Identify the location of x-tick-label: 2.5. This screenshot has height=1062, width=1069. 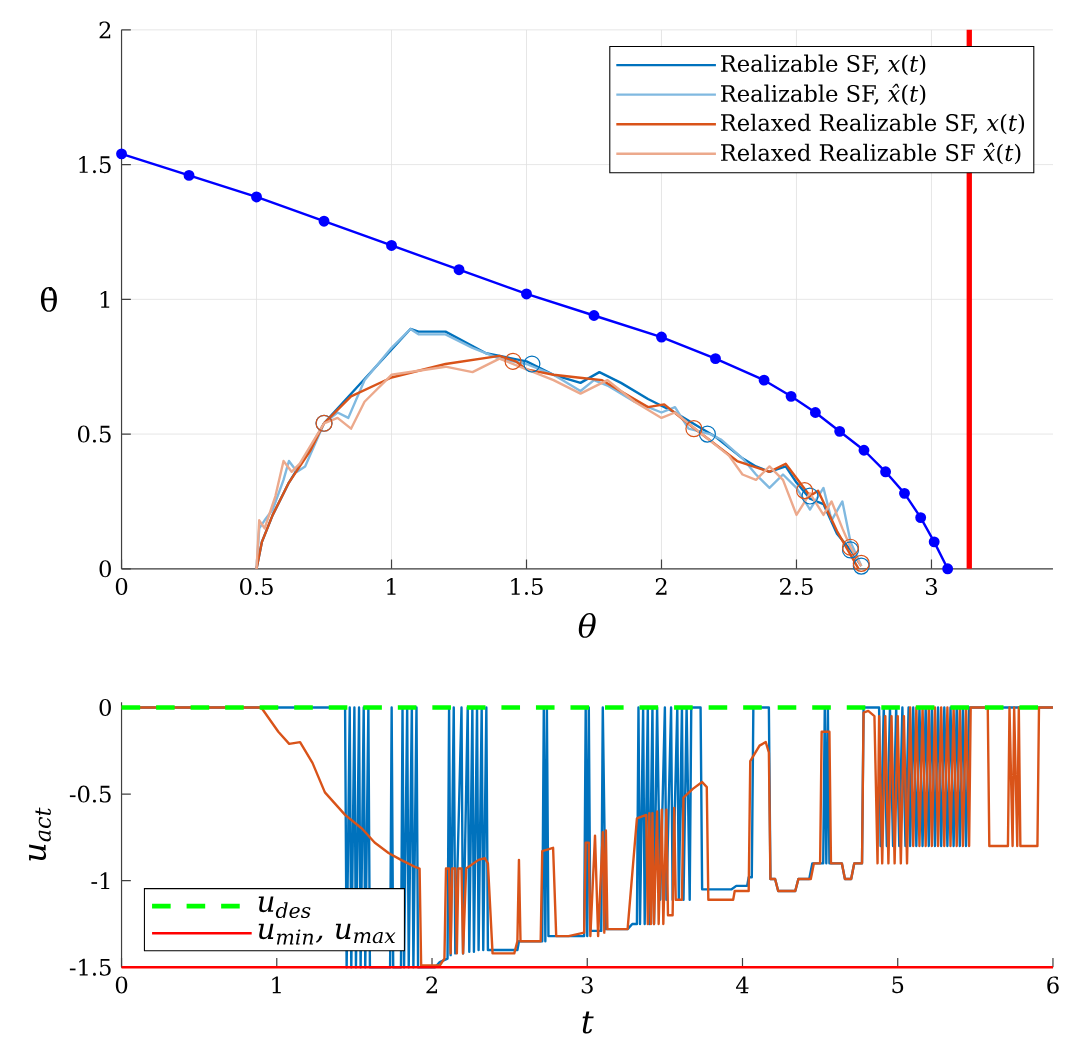
(796, 586).